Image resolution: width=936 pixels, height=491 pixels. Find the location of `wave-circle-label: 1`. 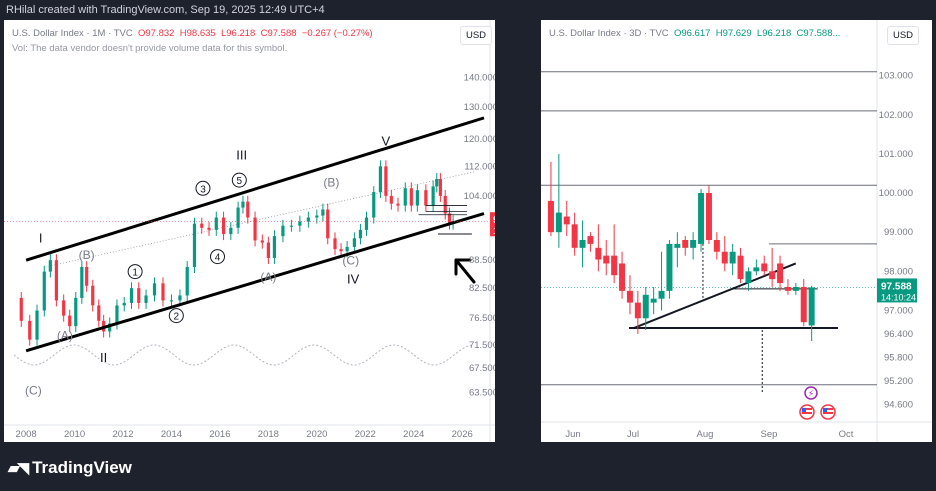

wave-circle-label: 1 is located at coordinates (135, 273).